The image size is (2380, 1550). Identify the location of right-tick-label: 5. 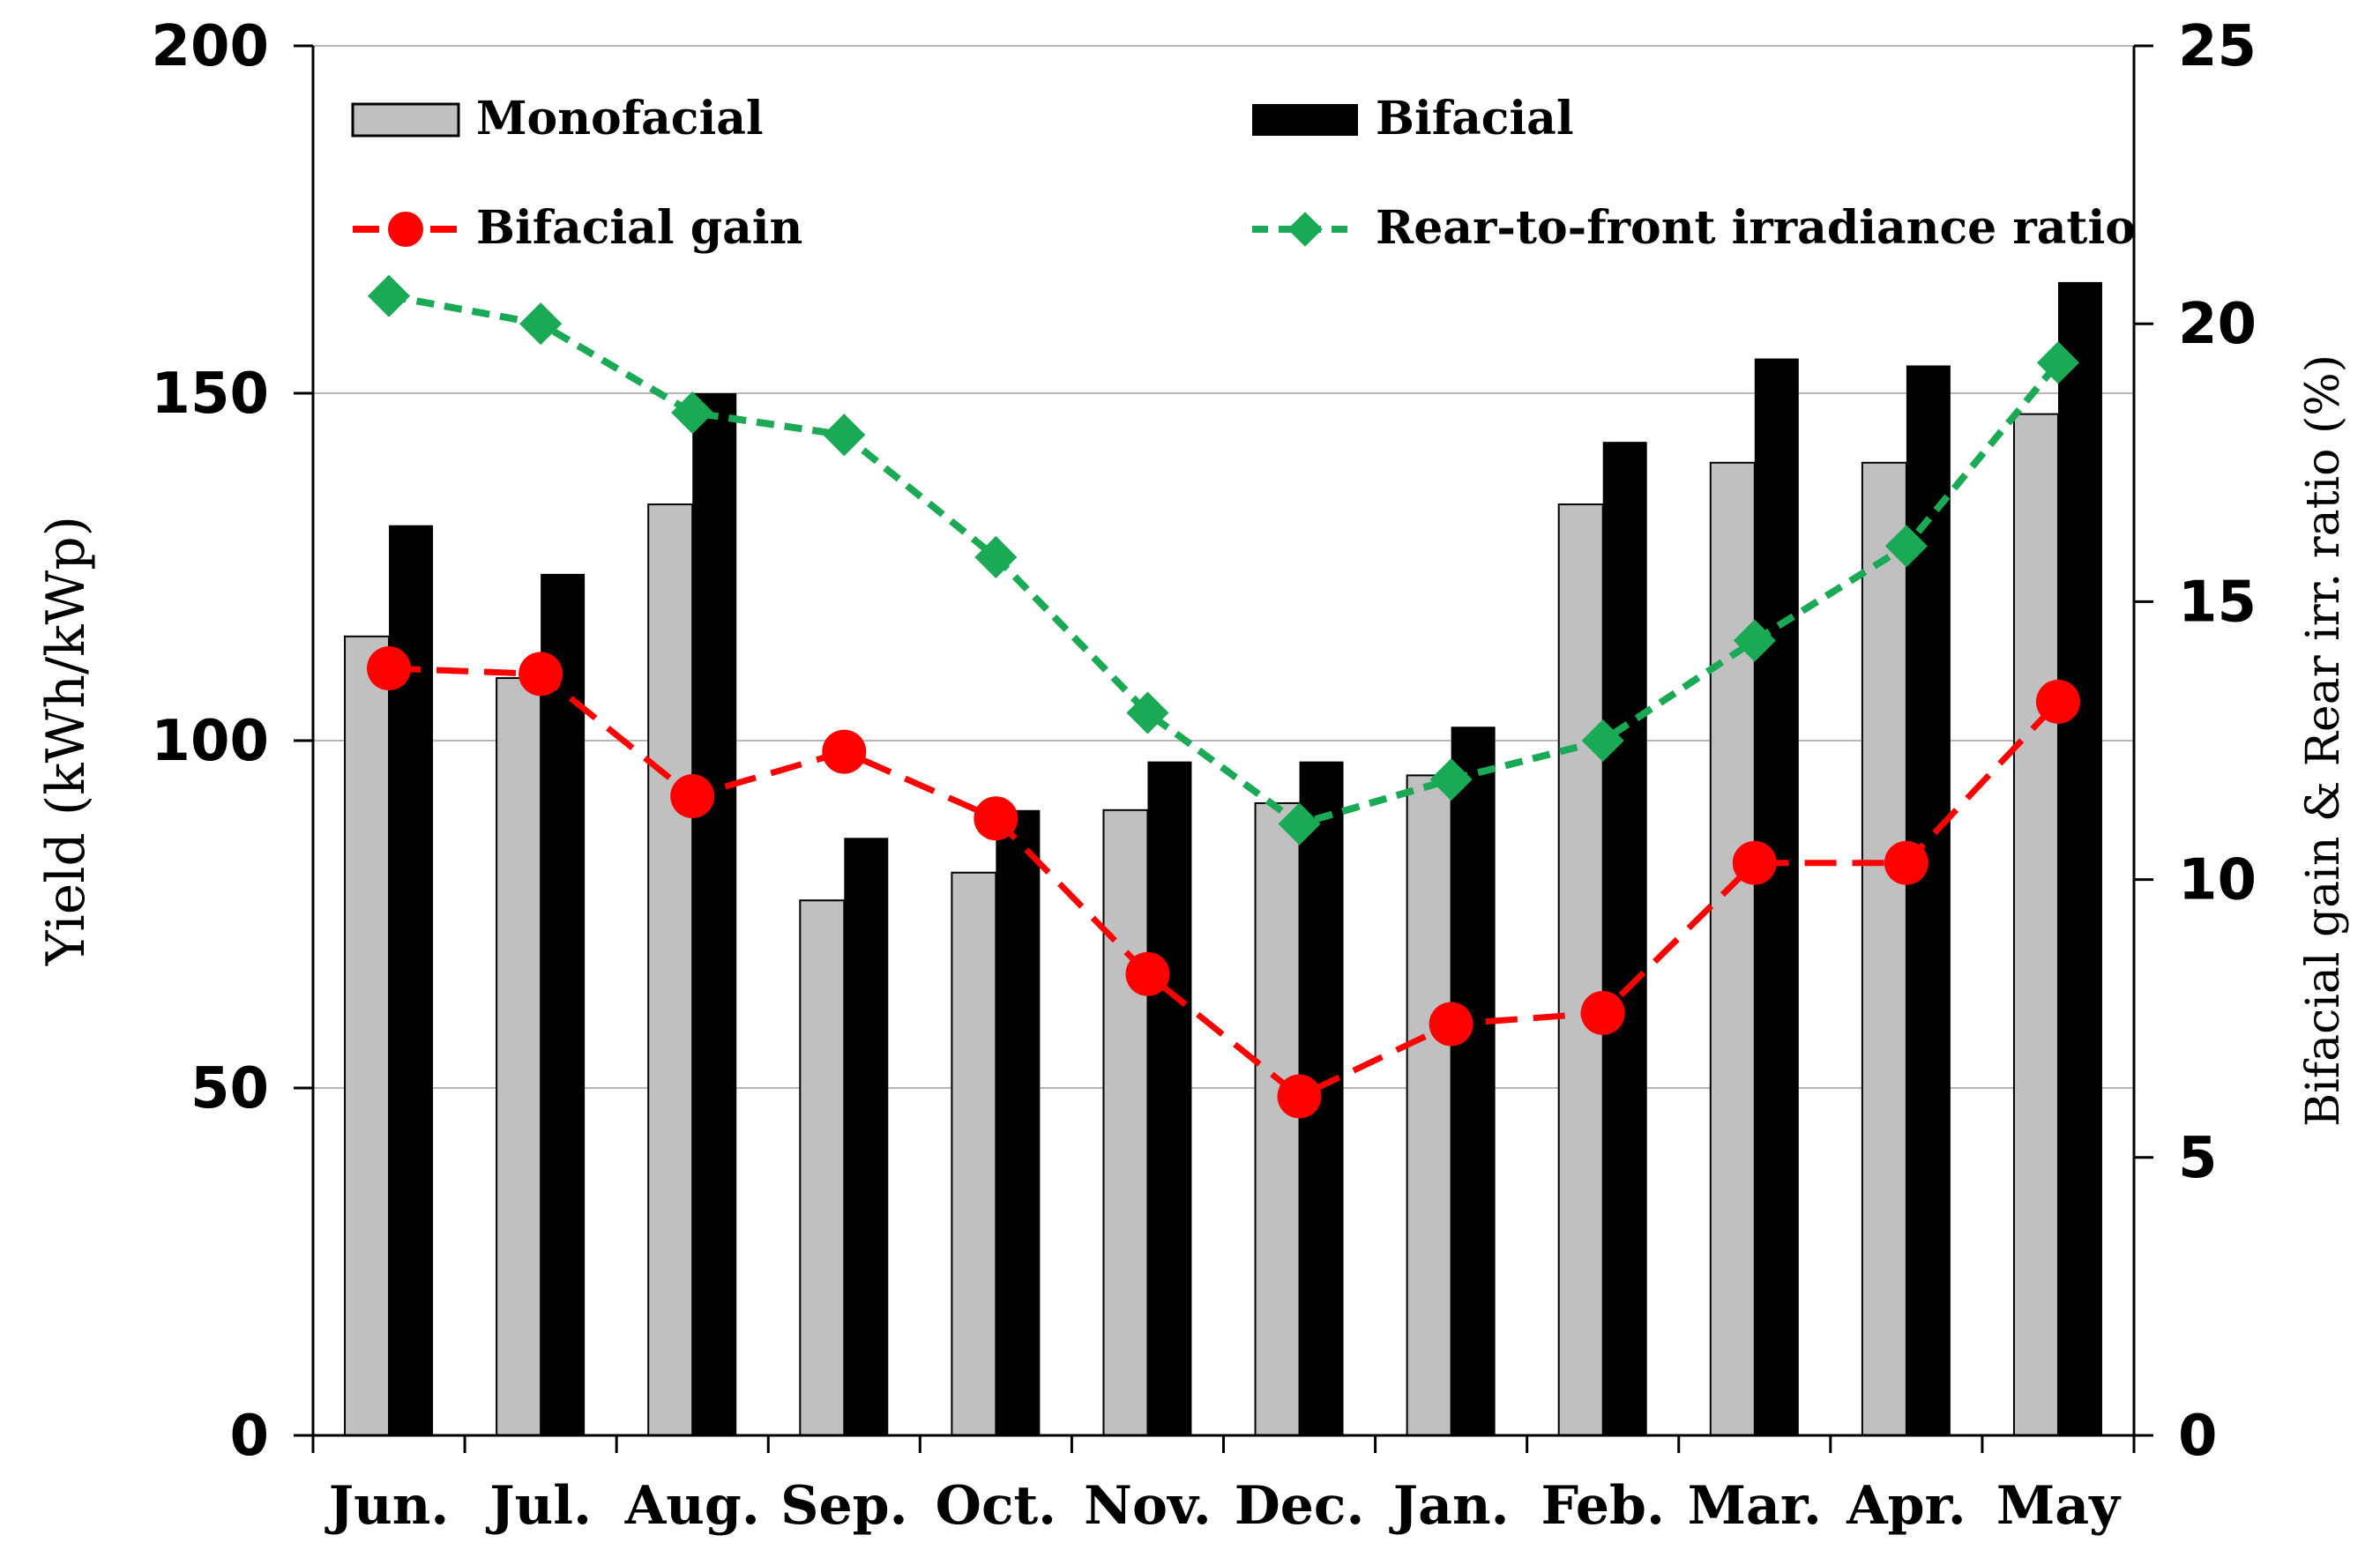
(2198, 1158).